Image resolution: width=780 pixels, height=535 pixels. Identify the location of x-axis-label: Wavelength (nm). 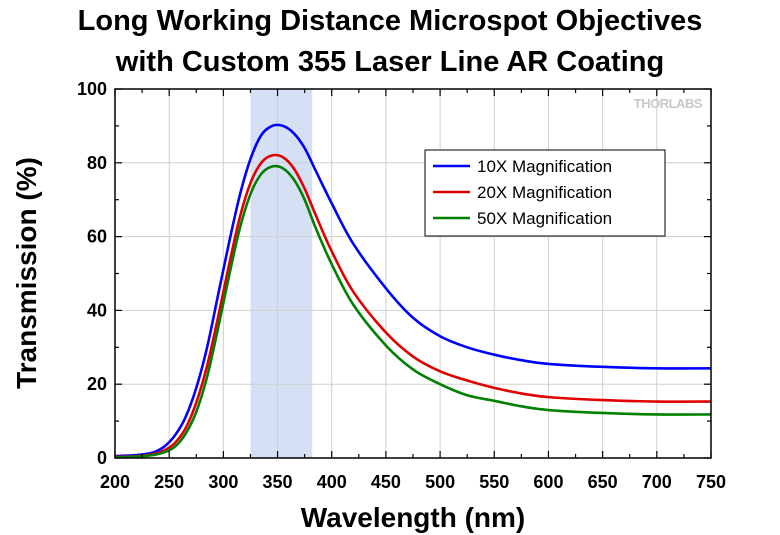
(413, 517).